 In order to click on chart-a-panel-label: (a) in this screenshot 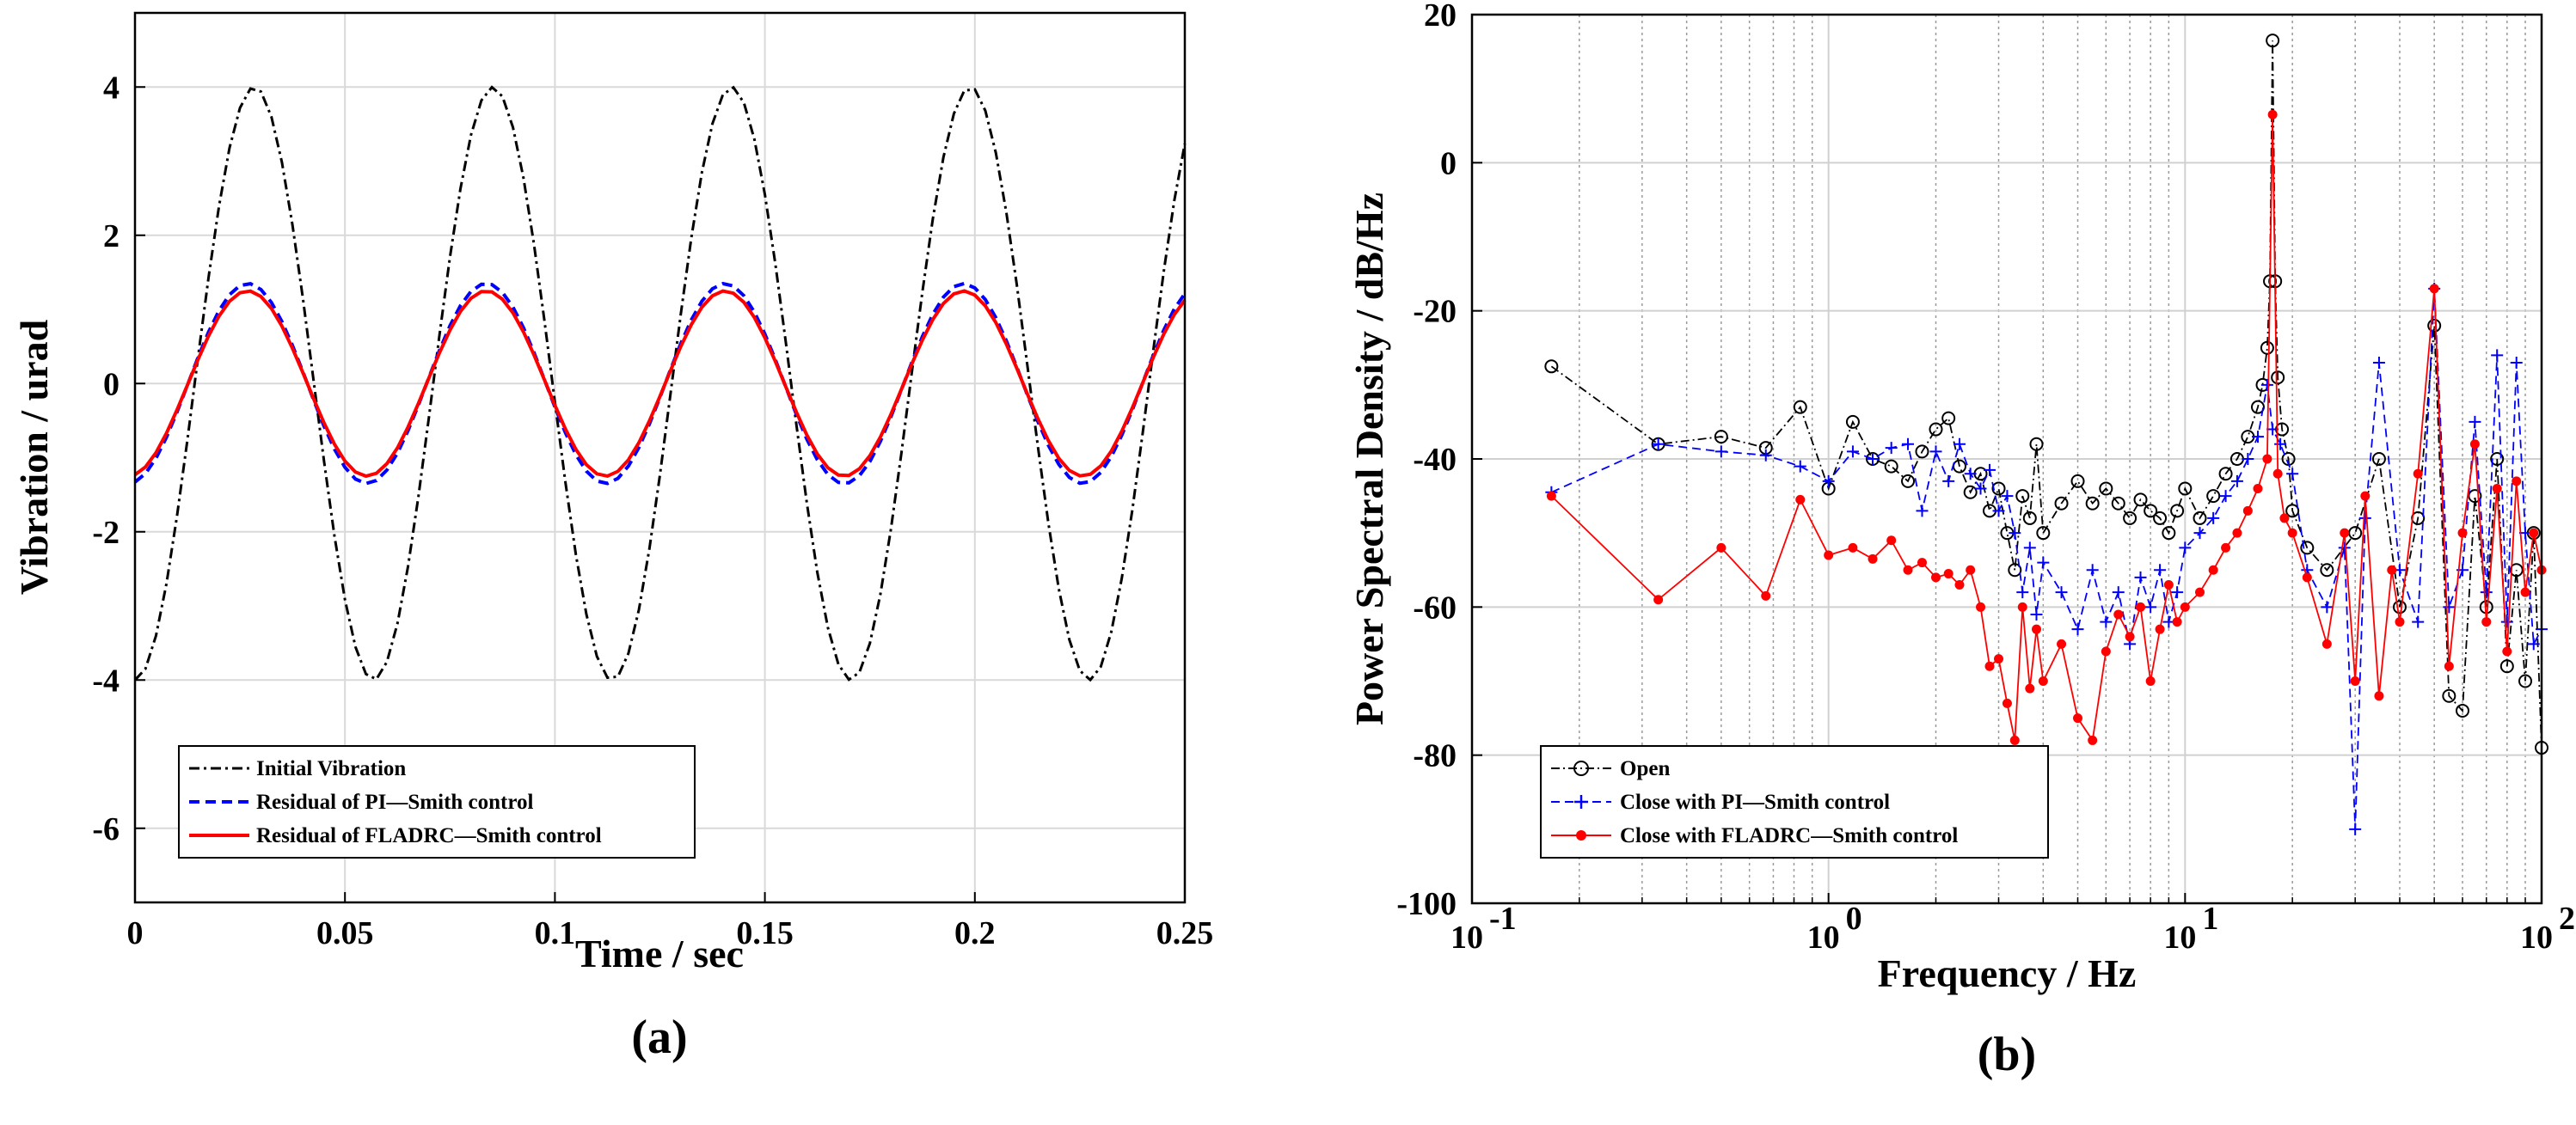, I will do `click(659, 1037)`.